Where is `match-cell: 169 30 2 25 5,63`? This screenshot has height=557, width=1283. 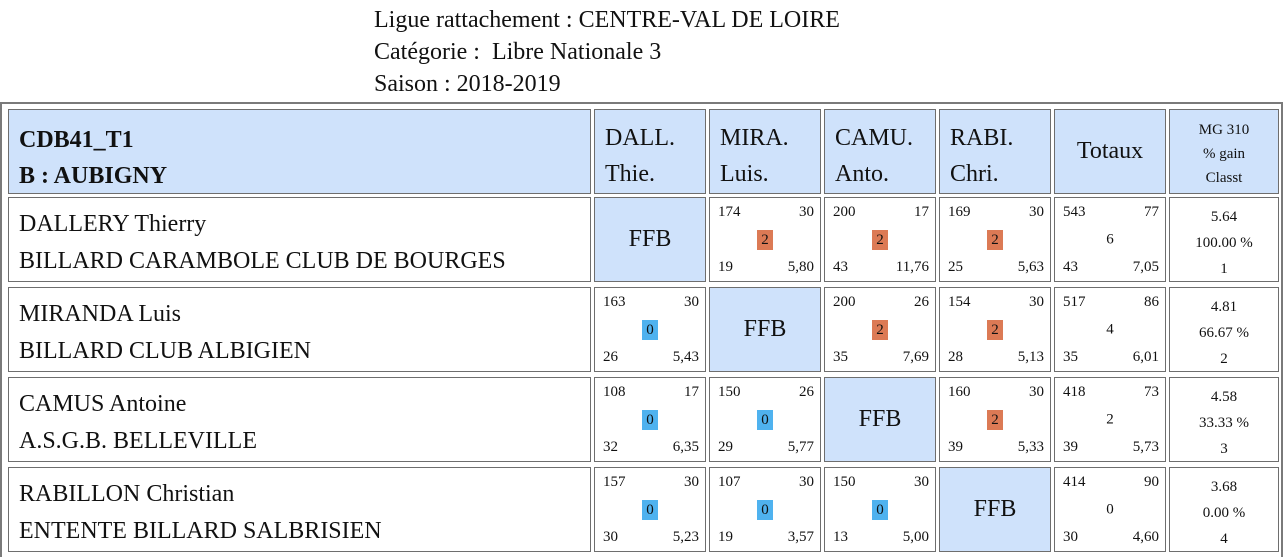
match-cell: 169 30 2 25 5,63 is located at coordinates (995, 239).